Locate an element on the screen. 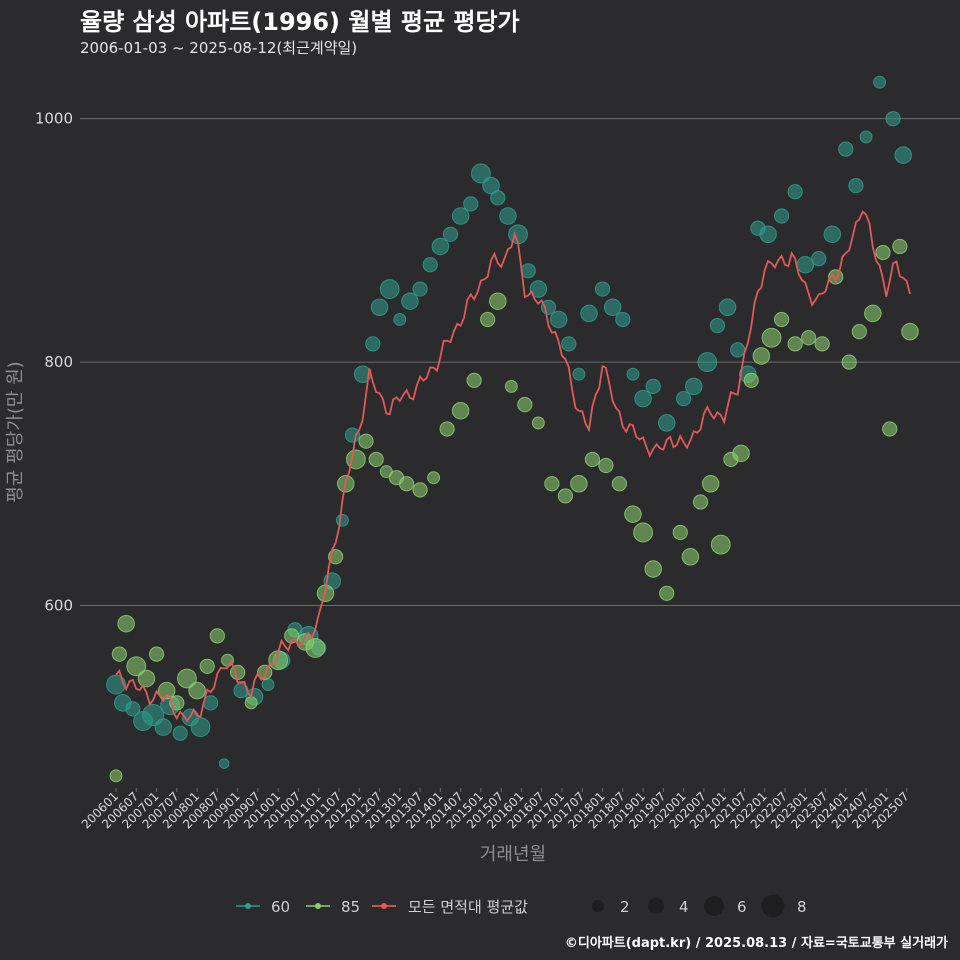  legend-size-8: 8 is located at coordinates (784, 906).